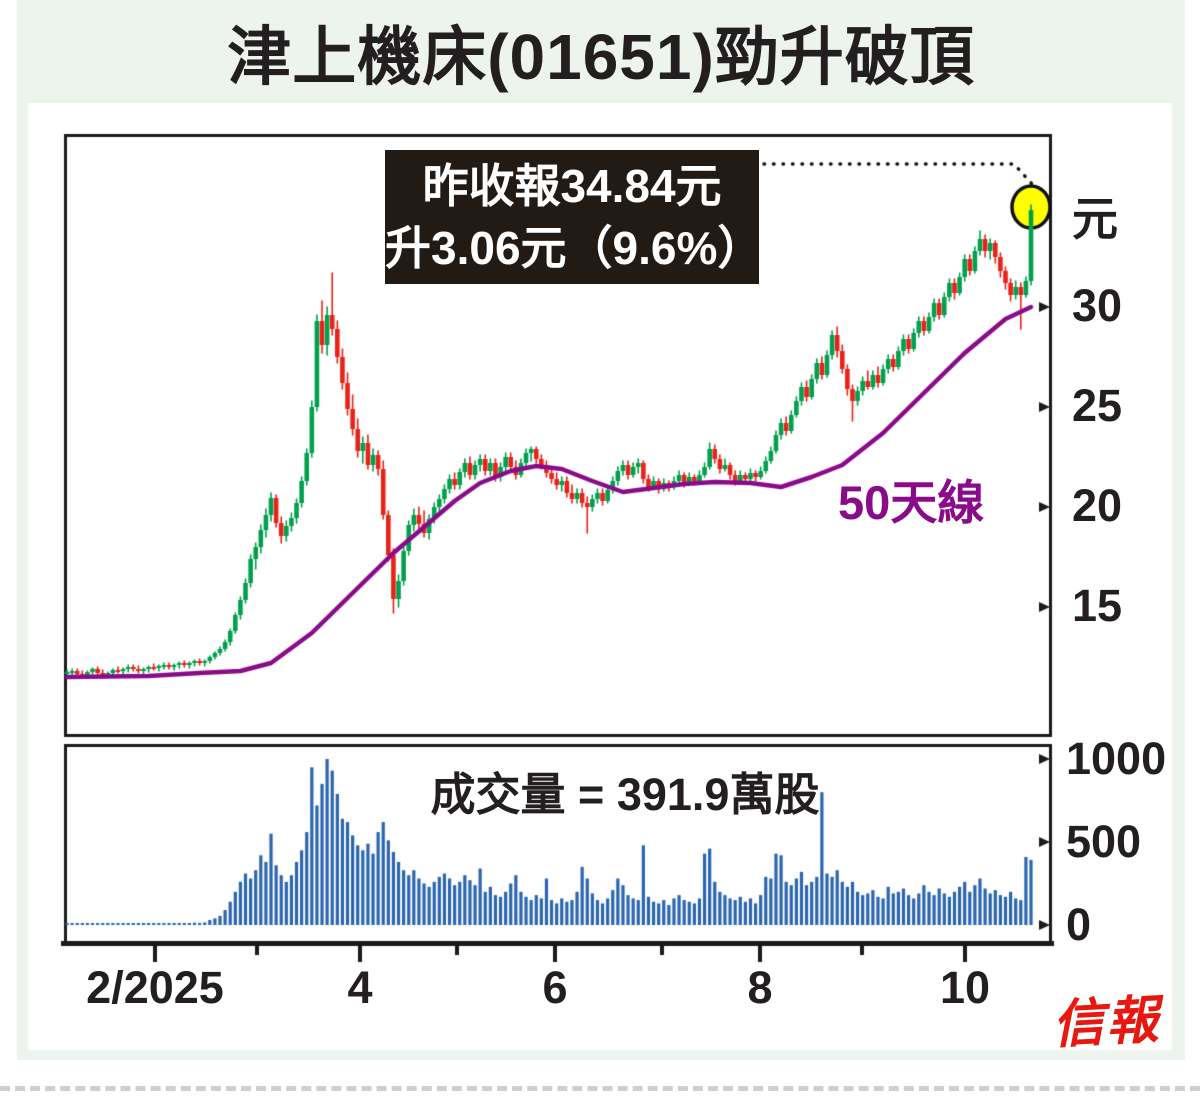 The height and width of the screenshot is (1100, 1200). I want to click on bottom-cut-dashed-line, so click(600, 1088).